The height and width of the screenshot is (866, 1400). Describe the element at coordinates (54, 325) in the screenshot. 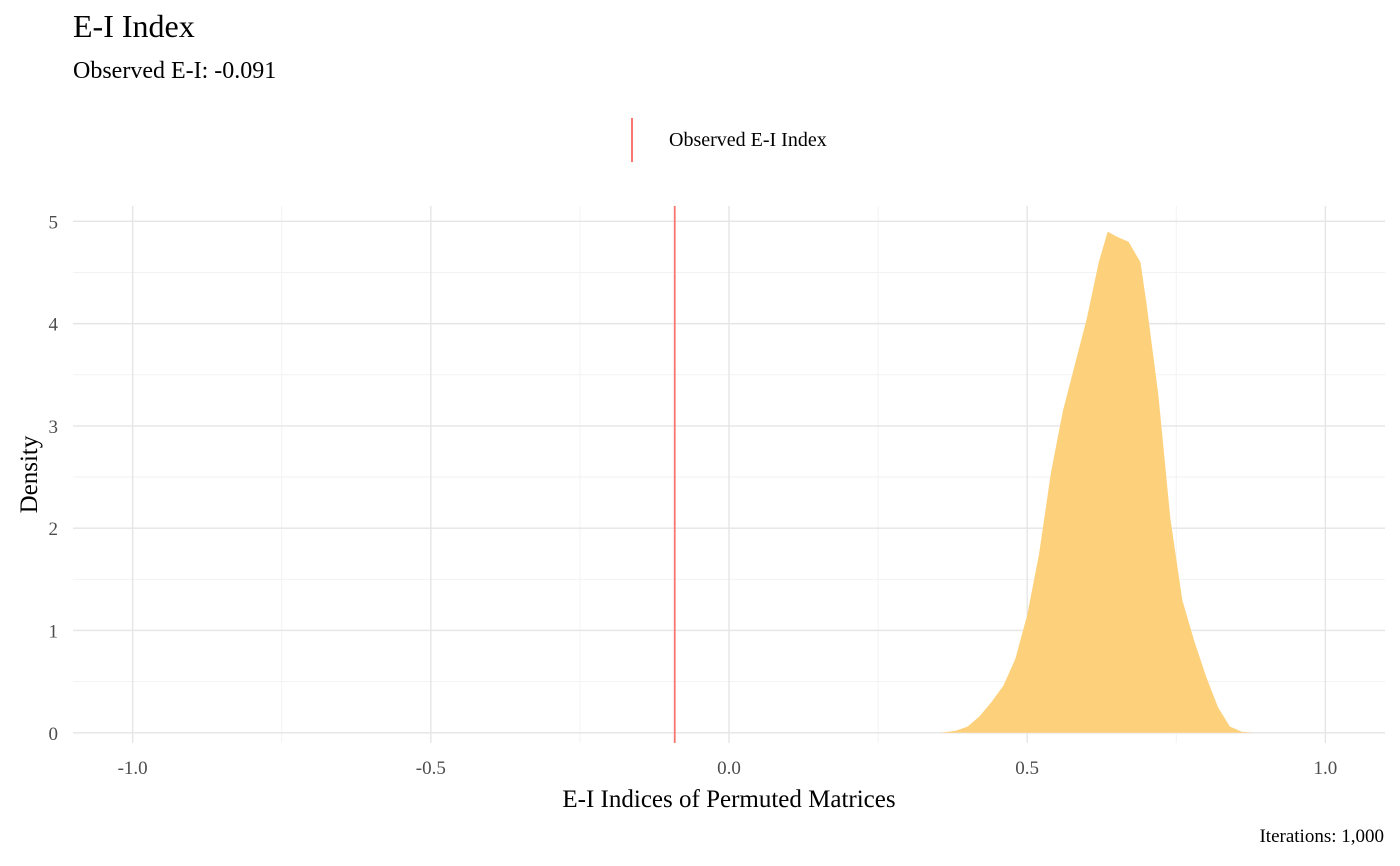

I see `y-tick-label: 4` at that location.